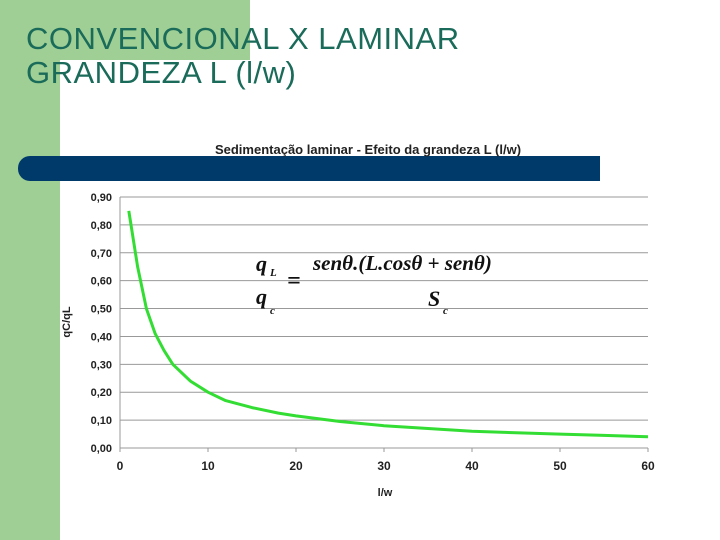 This screenshot has width=720, height=540. I want to click on y-tick-label: 0,10, so click(101, 421).